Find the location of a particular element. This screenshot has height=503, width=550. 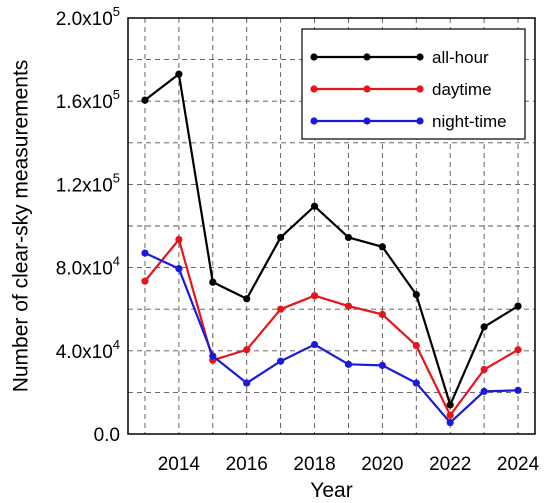

x-axis-ticks: 2014 2016 2018 2020 2022 2024 is located at coordinates (349, 464).